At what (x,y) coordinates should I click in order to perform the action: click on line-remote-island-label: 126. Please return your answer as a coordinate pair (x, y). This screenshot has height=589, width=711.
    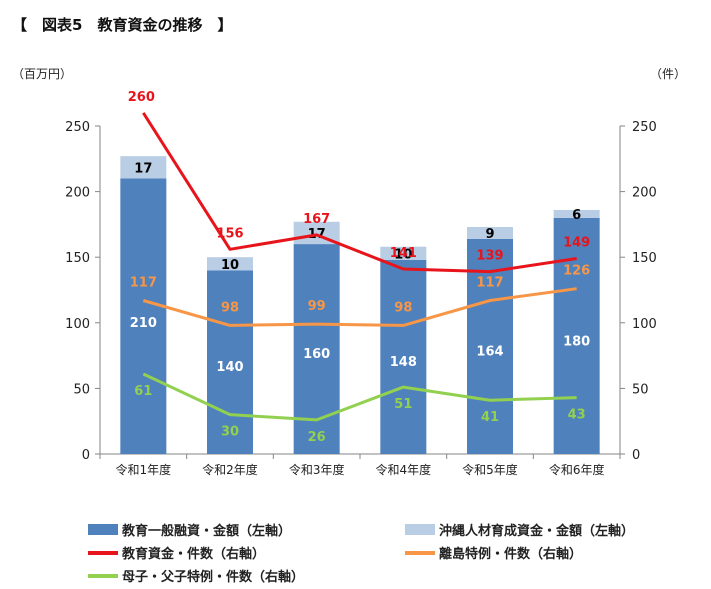
    Looking at the image, I should click on (576, 271).